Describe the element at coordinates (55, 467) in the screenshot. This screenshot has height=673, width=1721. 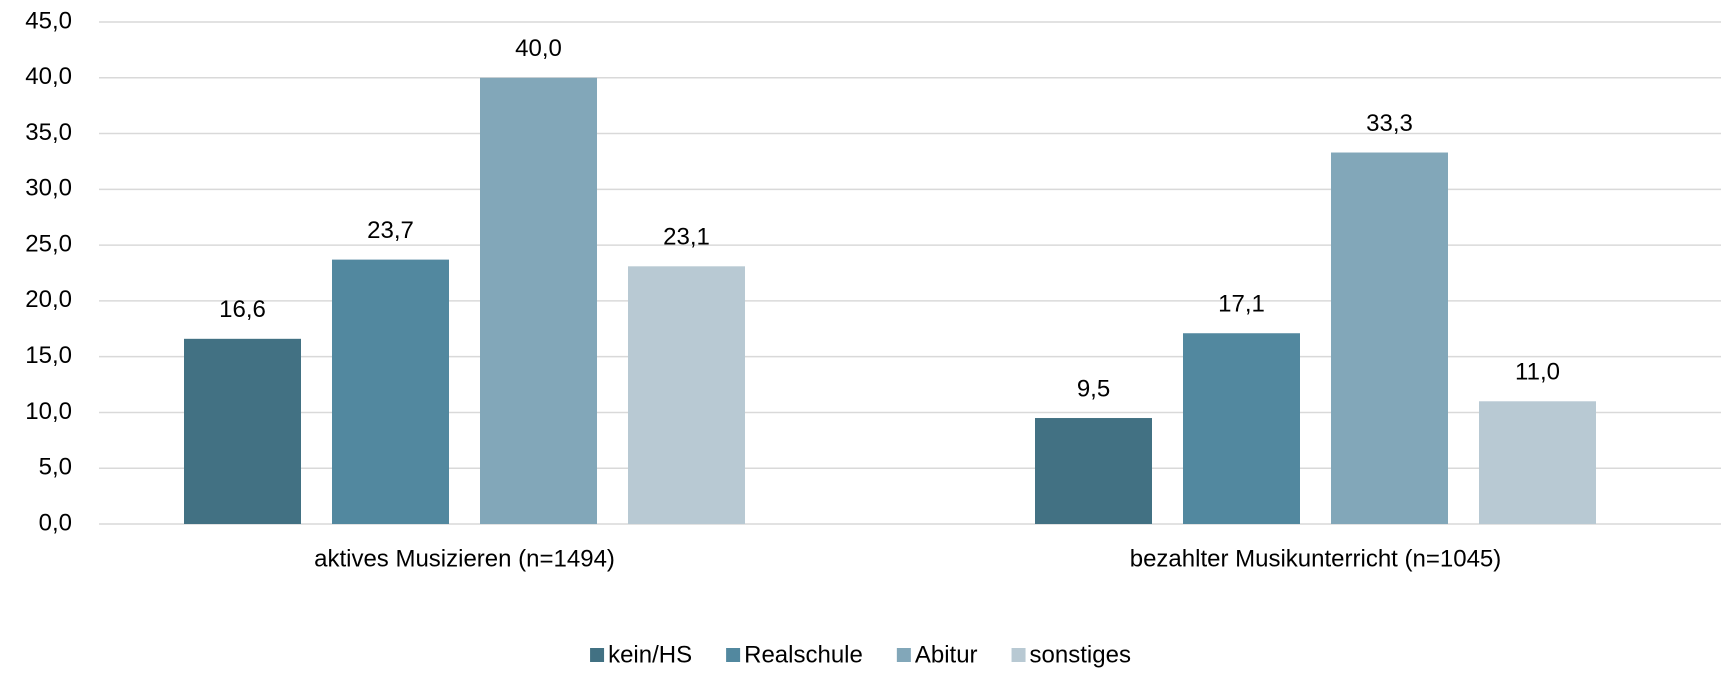
I see `y-tick-label: 5,0` at that location.